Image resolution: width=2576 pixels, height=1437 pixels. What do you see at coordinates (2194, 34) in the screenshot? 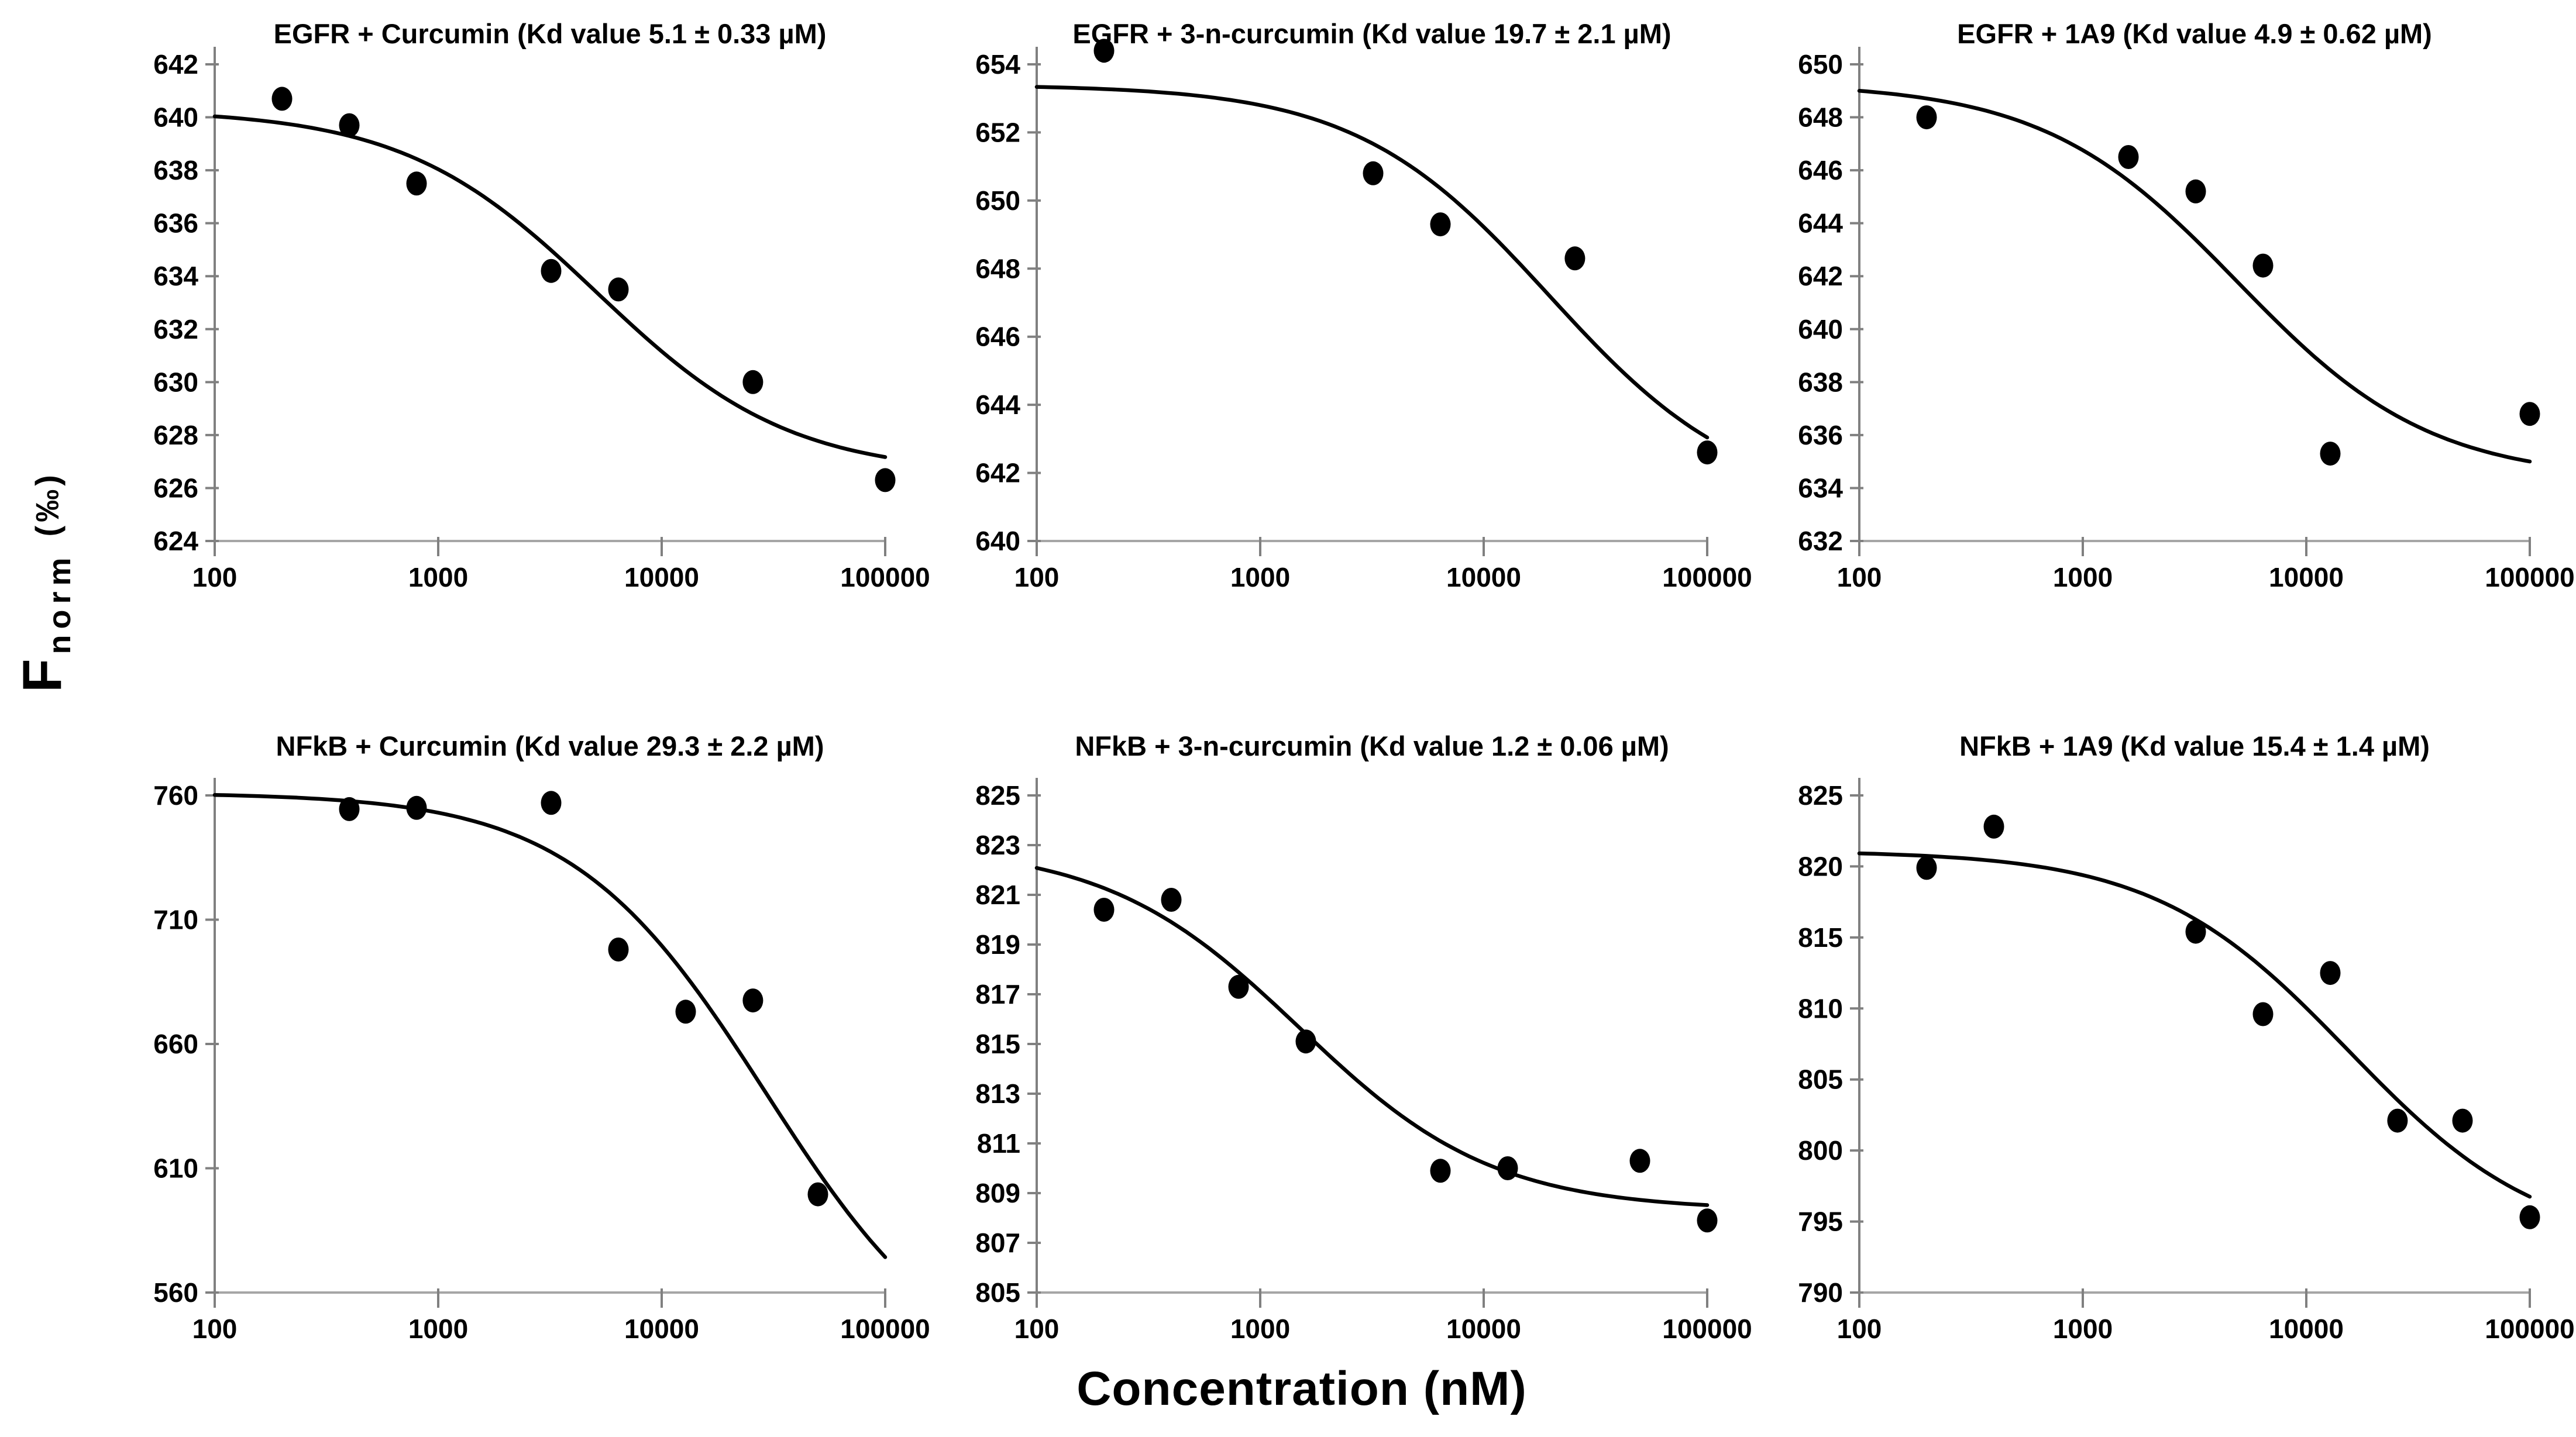
I see `chart-title: EGFR + 1A9 (Kd value 4.9 ± 0.62 µM)` at bounding box center [2194, 34].